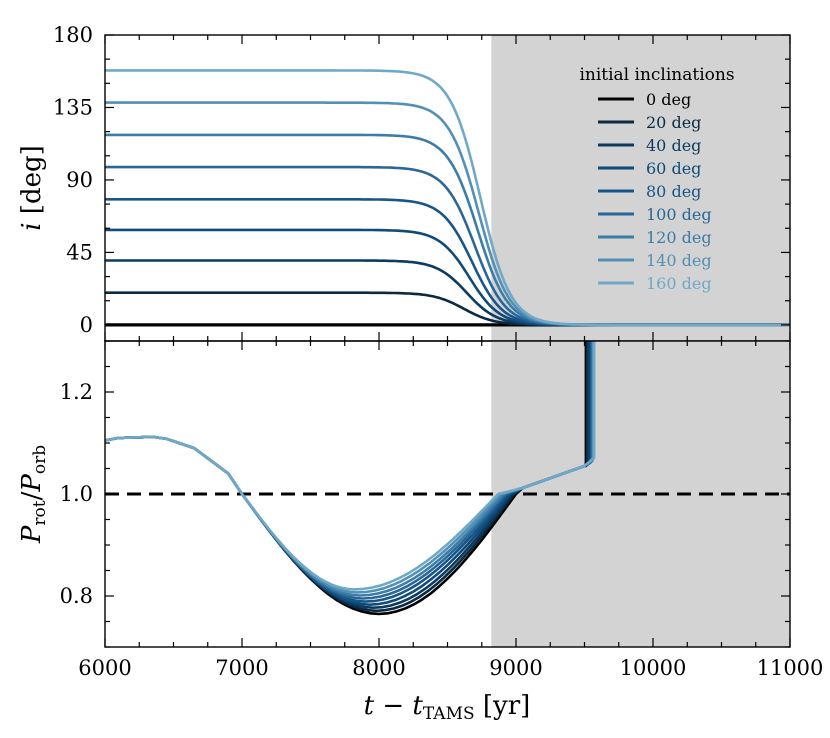  Describe the element at coordinates (76, 494) in the screenshot. I see `y-tick-label: 1.0` at that location.